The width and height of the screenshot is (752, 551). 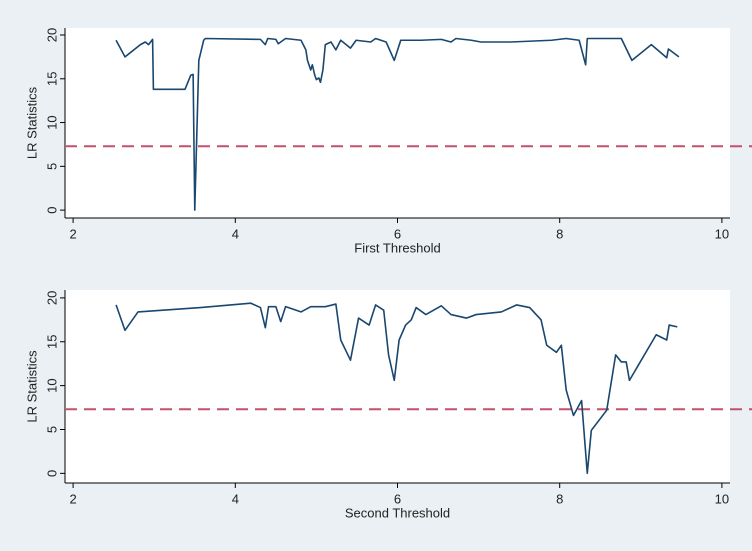 I want to click on x-axis-label: Second Threshold, so click(x=397, y=512).